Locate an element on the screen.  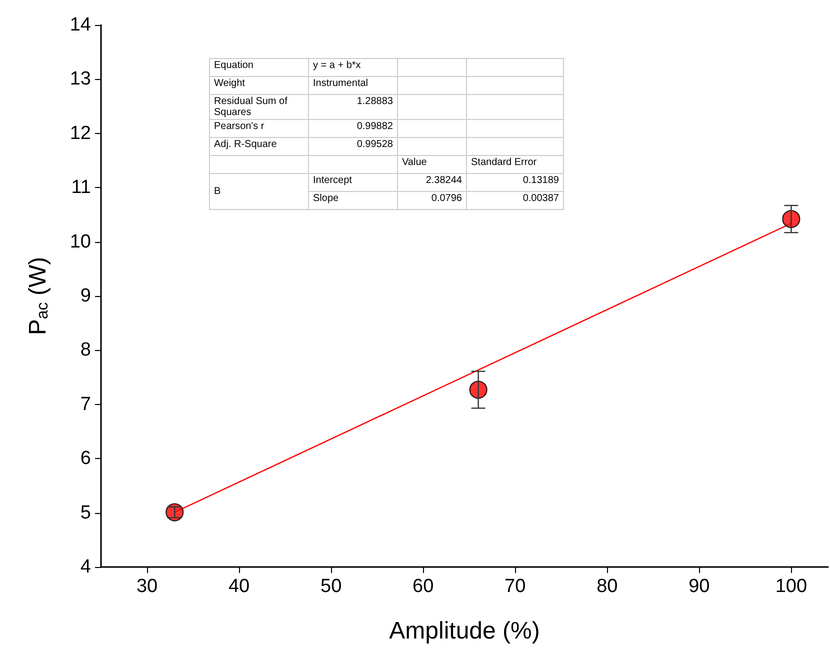
annotation: 2.38244 is located at coordinates (432, 183).